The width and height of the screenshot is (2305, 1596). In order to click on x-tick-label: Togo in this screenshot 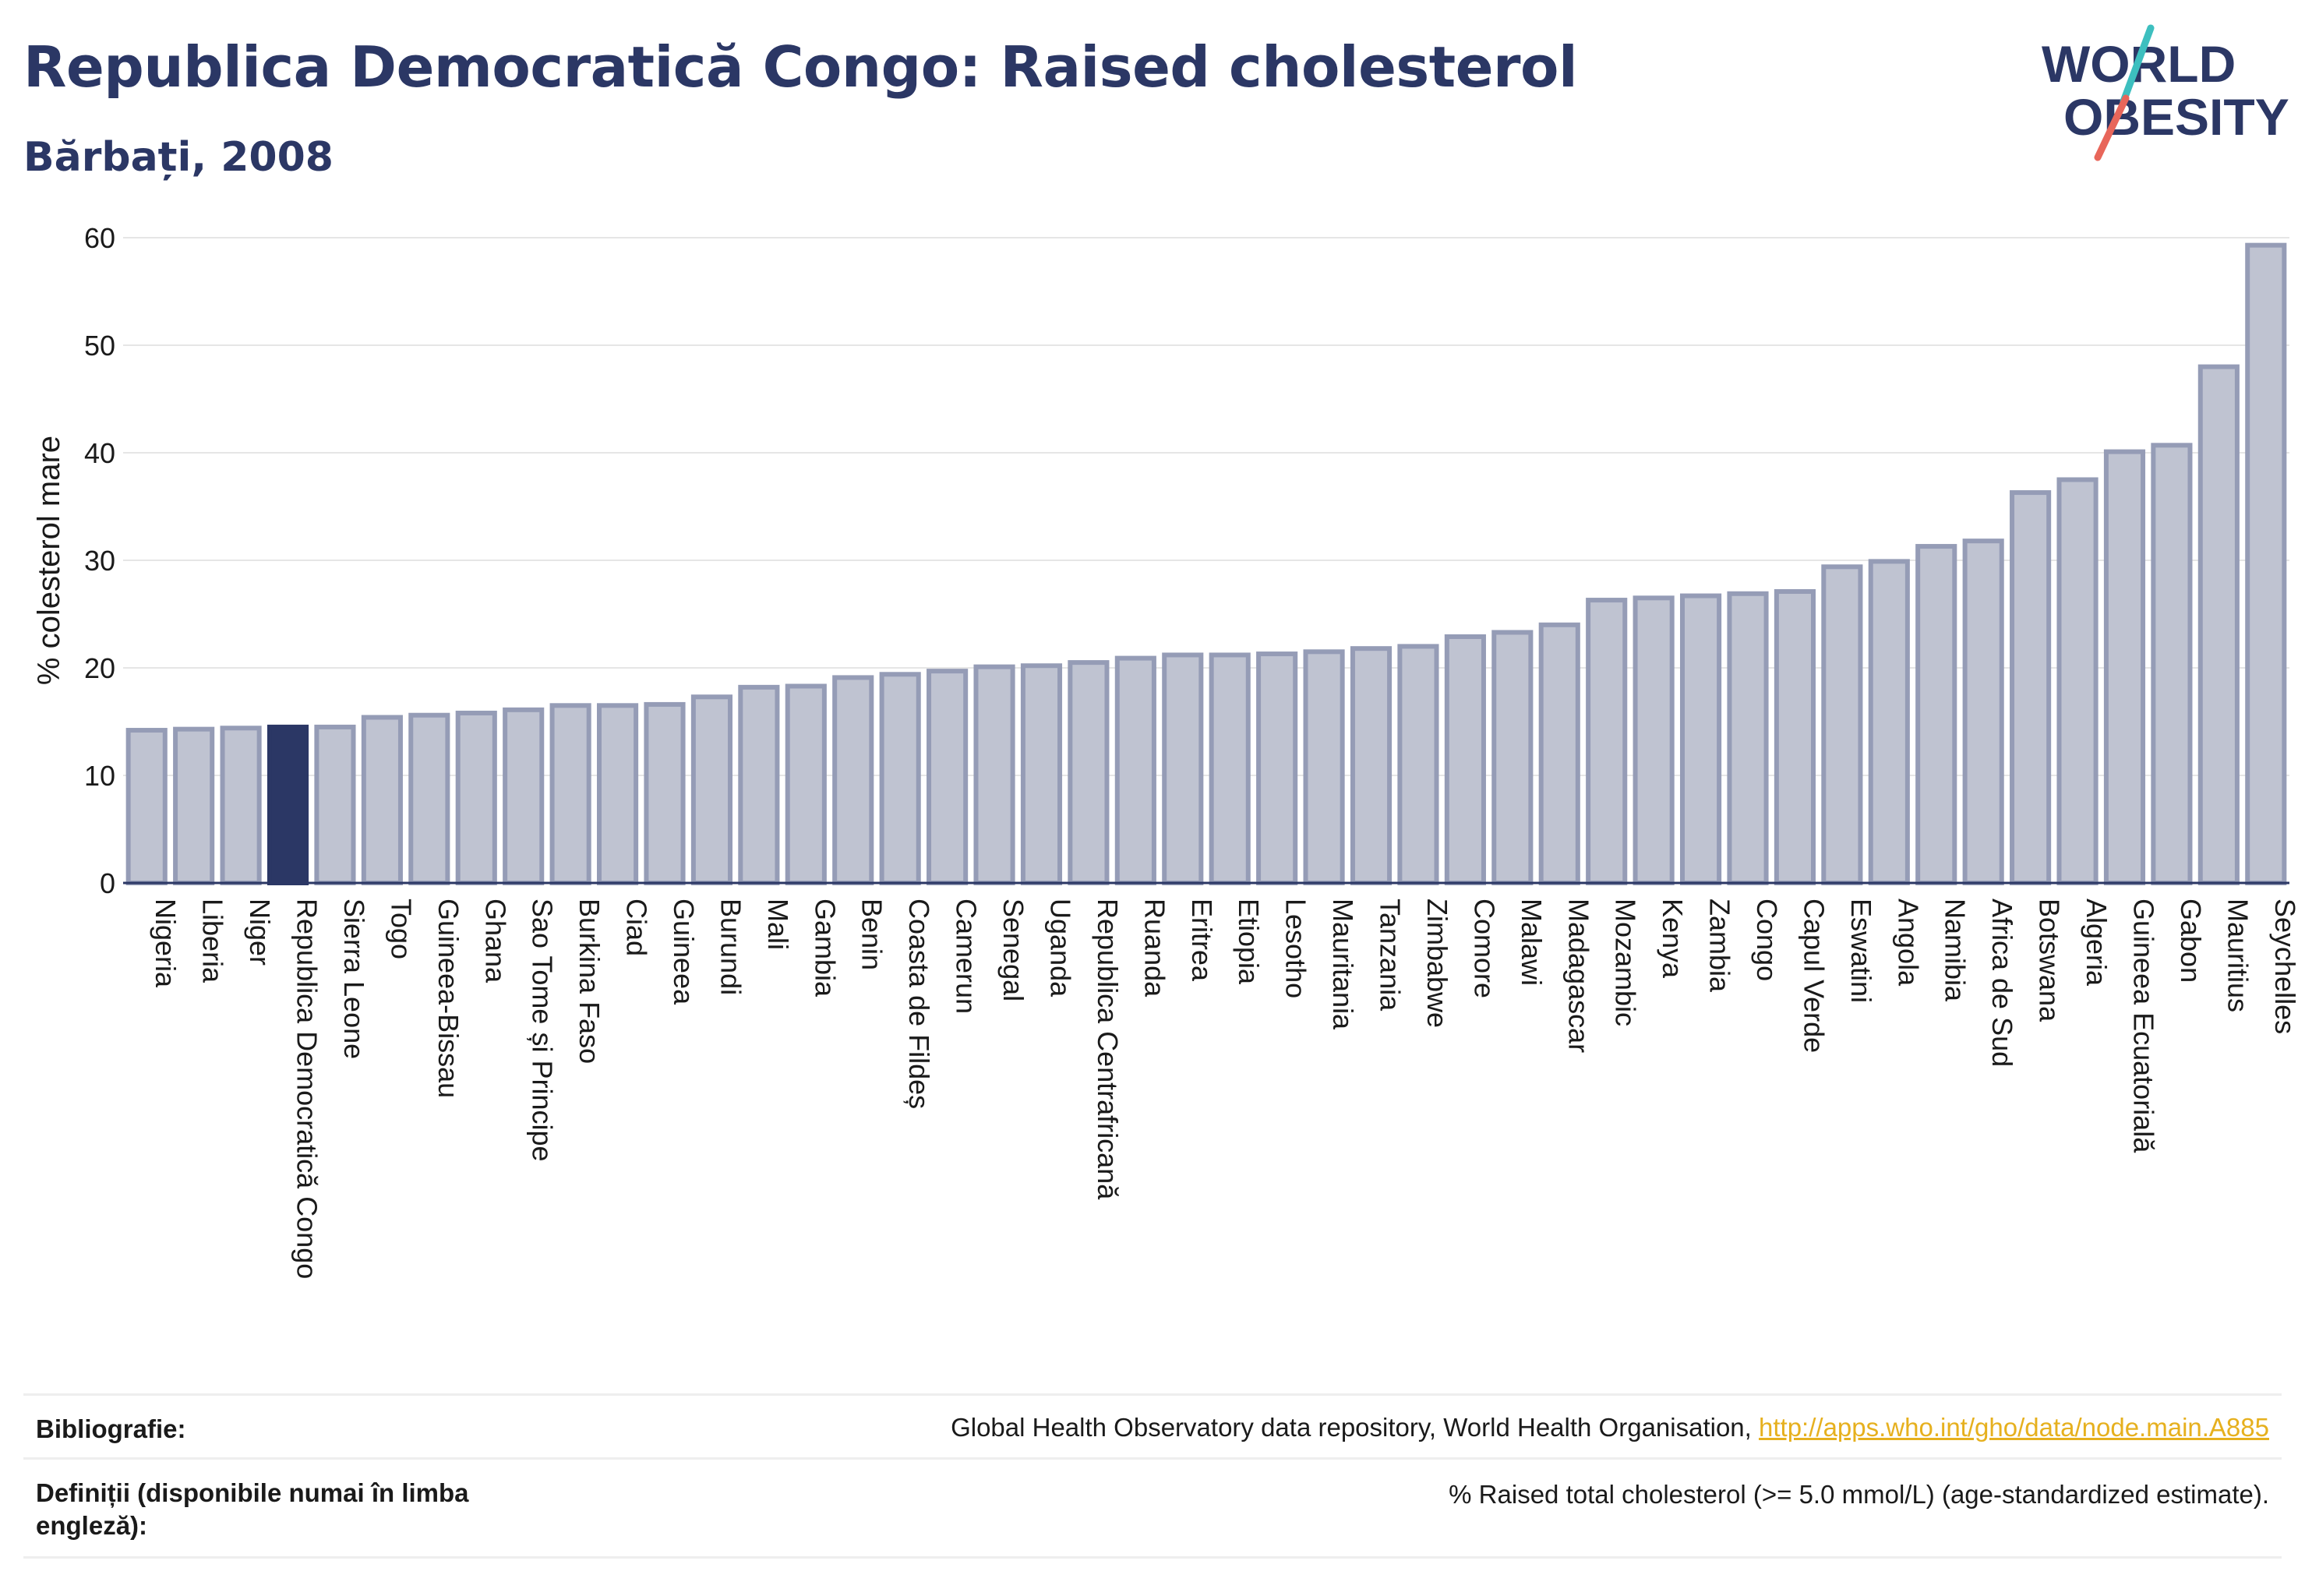, I will do `click(401, 929)`.